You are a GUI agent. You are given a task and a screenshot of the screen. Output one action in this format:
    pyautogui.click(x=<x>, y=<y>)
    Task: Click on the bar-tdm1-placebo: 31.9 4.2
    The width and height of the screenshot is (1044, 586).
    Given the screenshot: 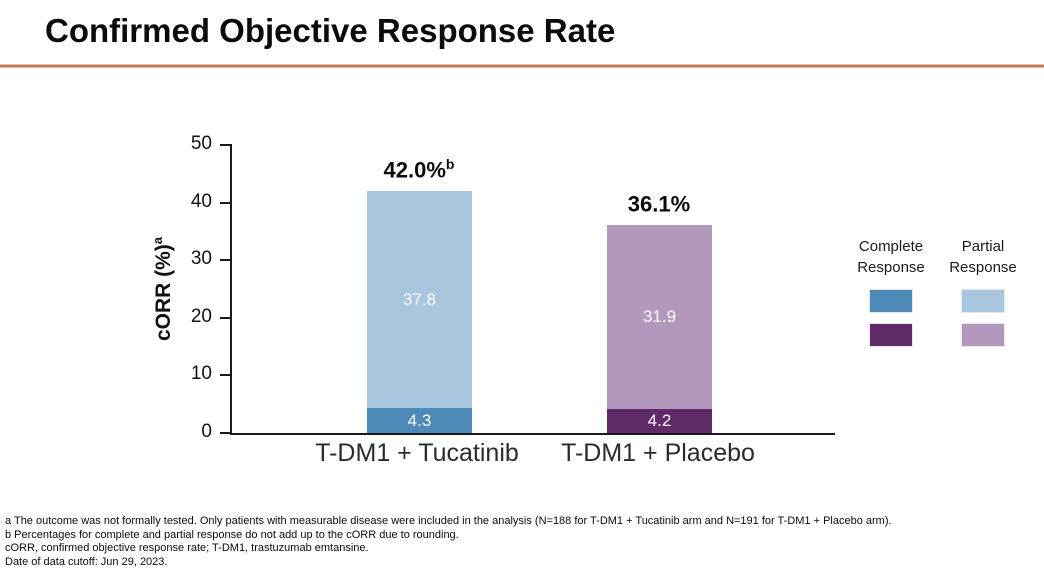 What is the action you would take?
    pyautogui.click(x=659, y=329)
    